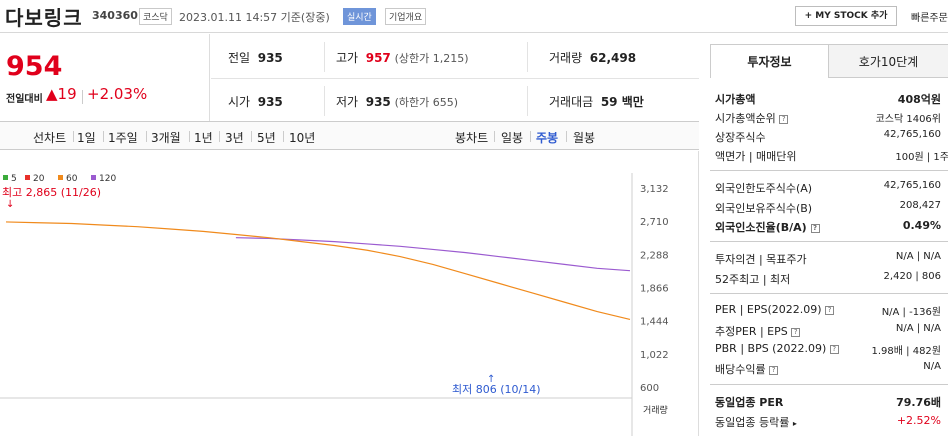  I want to click on high-annotation: 최고 2,865 (11/26), so click(51, 192).